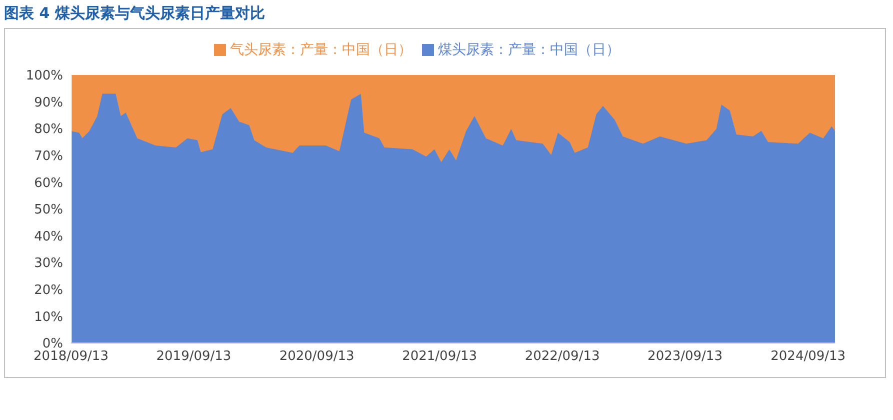 This screenshot has width=893, height=420. Describe the element at coordinates (194, 356) in the screenshot. I see `x-tick-label: 2019/09/13` at that location.